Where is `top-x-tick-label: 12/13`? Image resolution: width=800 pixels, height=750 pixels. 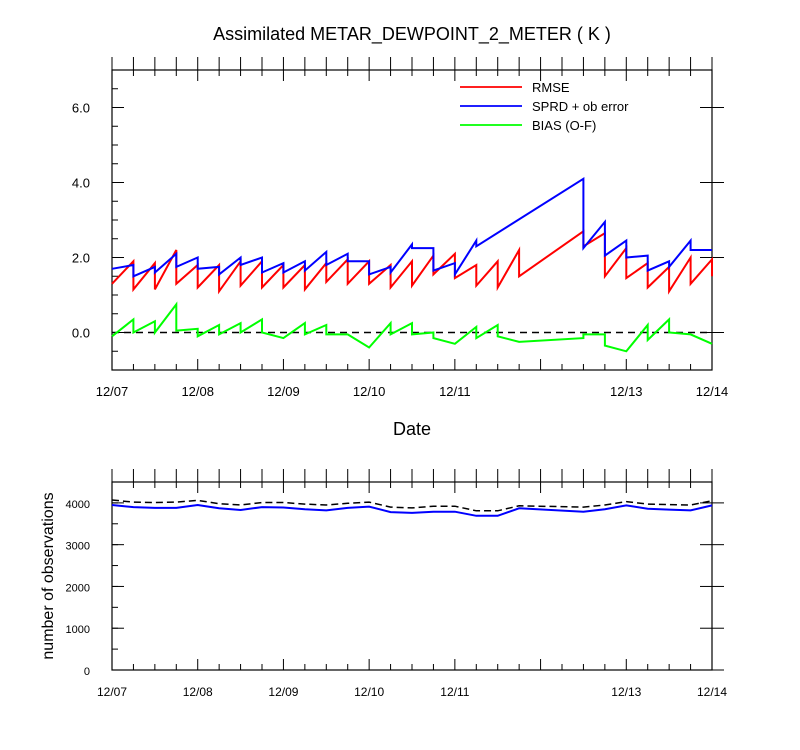
top-x-tick-label: 12/13 is located at coordinates (626, 391).